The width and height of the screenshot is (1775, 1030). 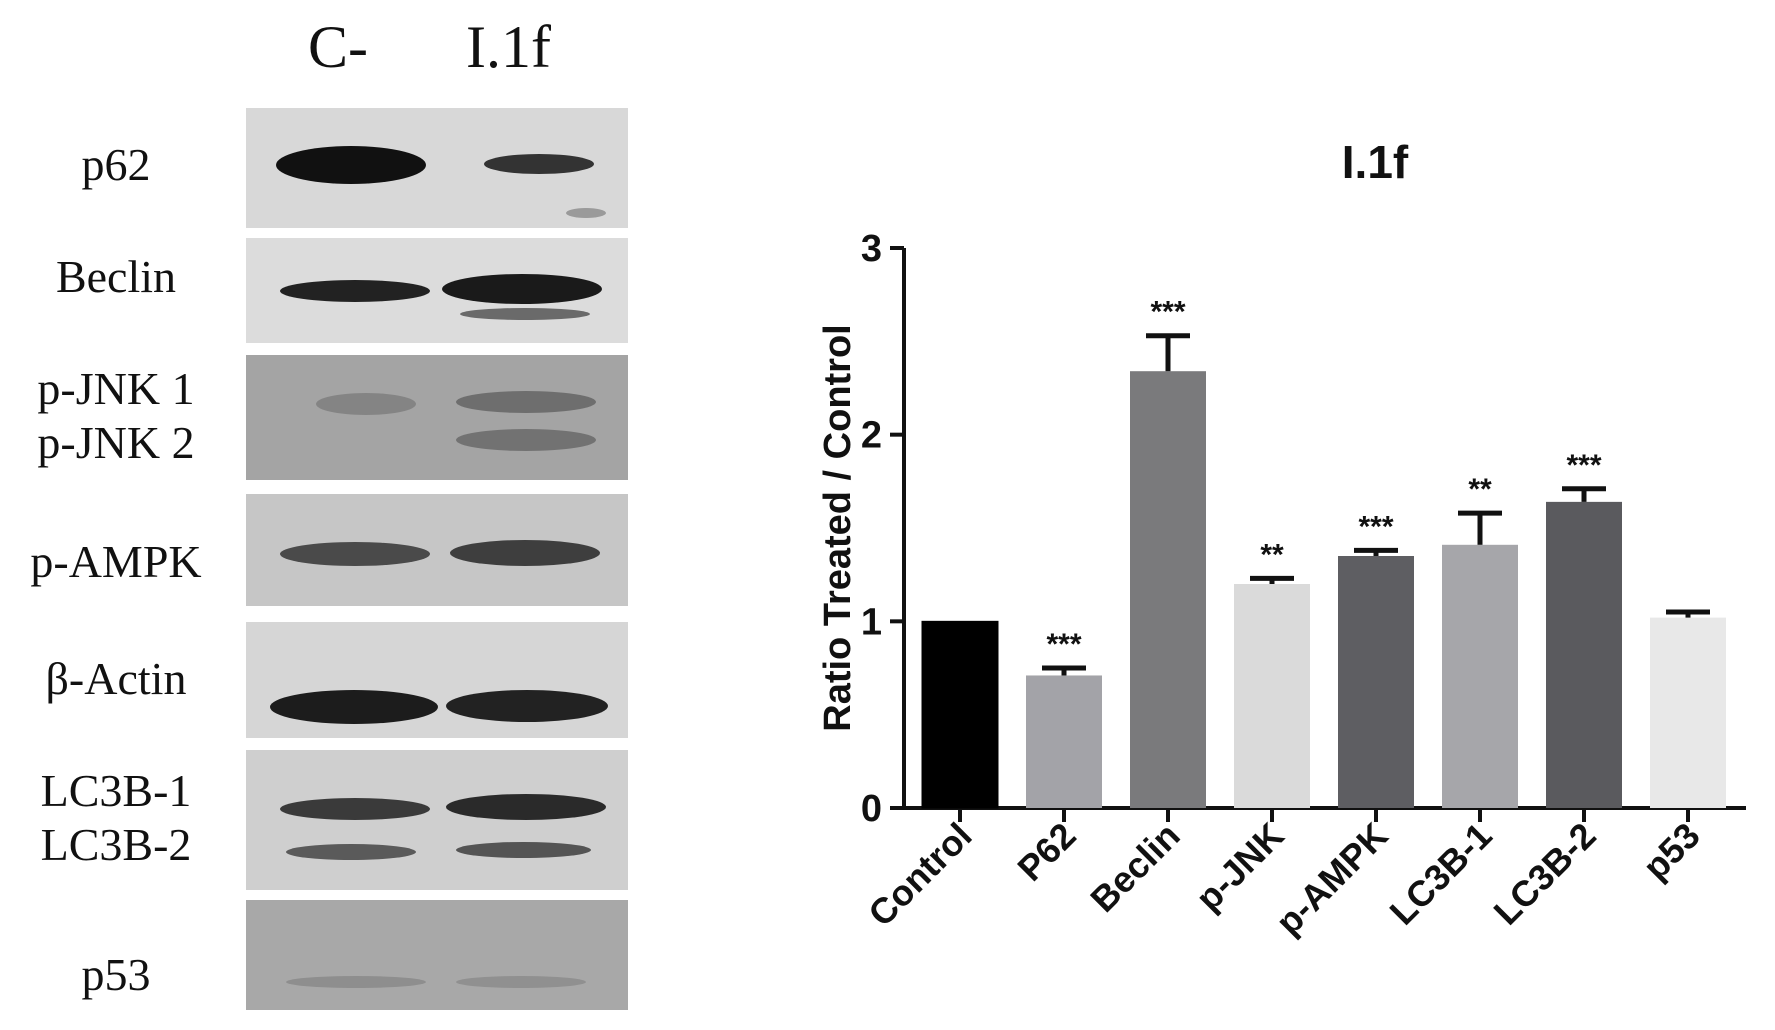 What do you see at coordinates (919, 874) in the screenshot?
I see `category-label: Control` at bounding box center [919, 874].